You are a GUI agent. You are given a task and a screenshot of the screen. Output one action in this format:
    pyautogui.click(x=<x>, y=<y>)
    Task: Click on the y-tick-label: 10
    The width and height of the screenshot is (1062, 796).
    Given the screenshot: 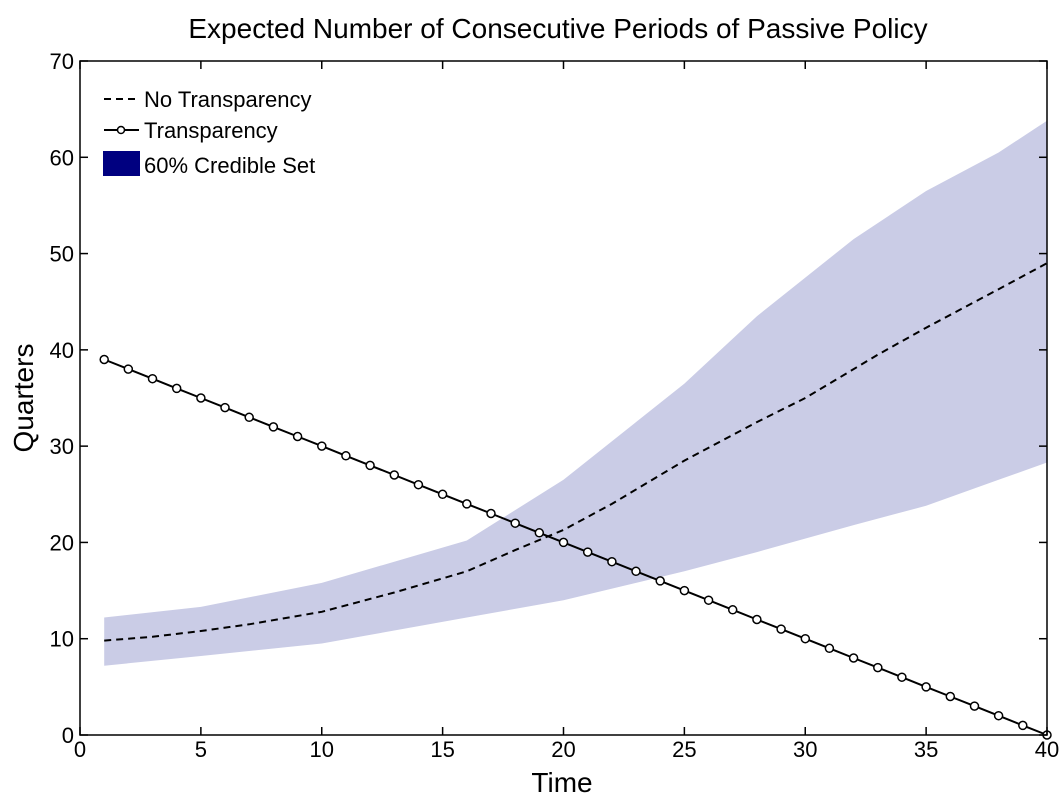 What is the action you would take?
    pyautogui.click(x=62, y=639)
    